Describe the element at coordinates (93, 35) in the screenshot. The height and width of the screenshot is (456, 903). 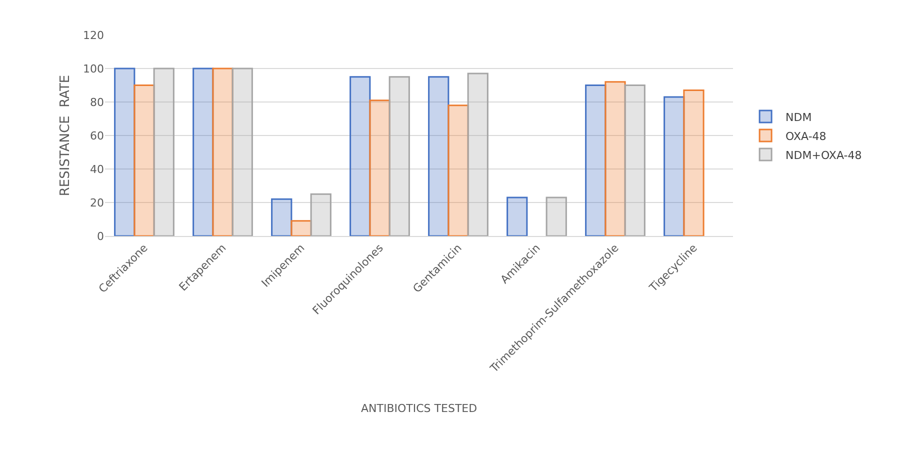
I see `y-tick-label: 120` at that location.